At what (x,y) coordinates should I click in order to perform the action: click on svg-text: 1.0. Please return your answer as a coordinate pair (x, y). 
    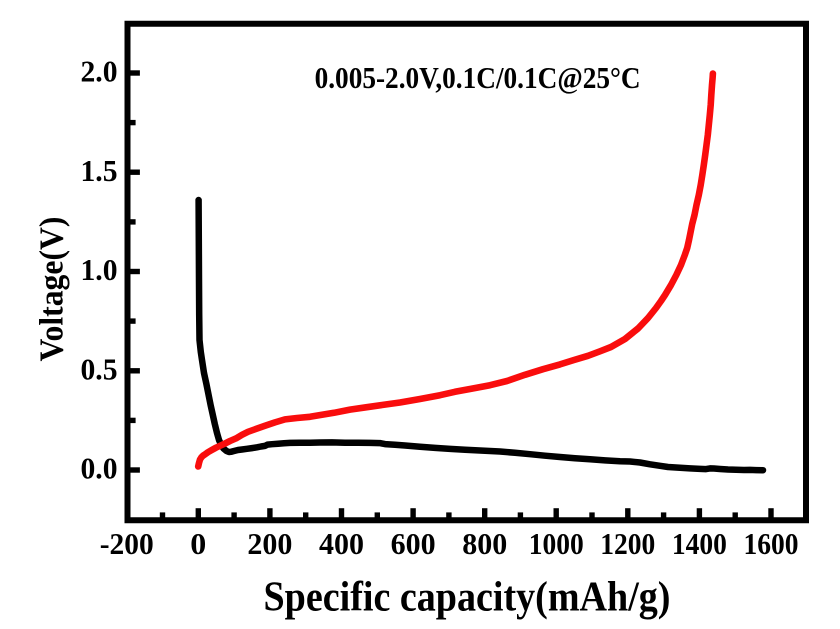
    Looking at the image, I should click on (99, 269).